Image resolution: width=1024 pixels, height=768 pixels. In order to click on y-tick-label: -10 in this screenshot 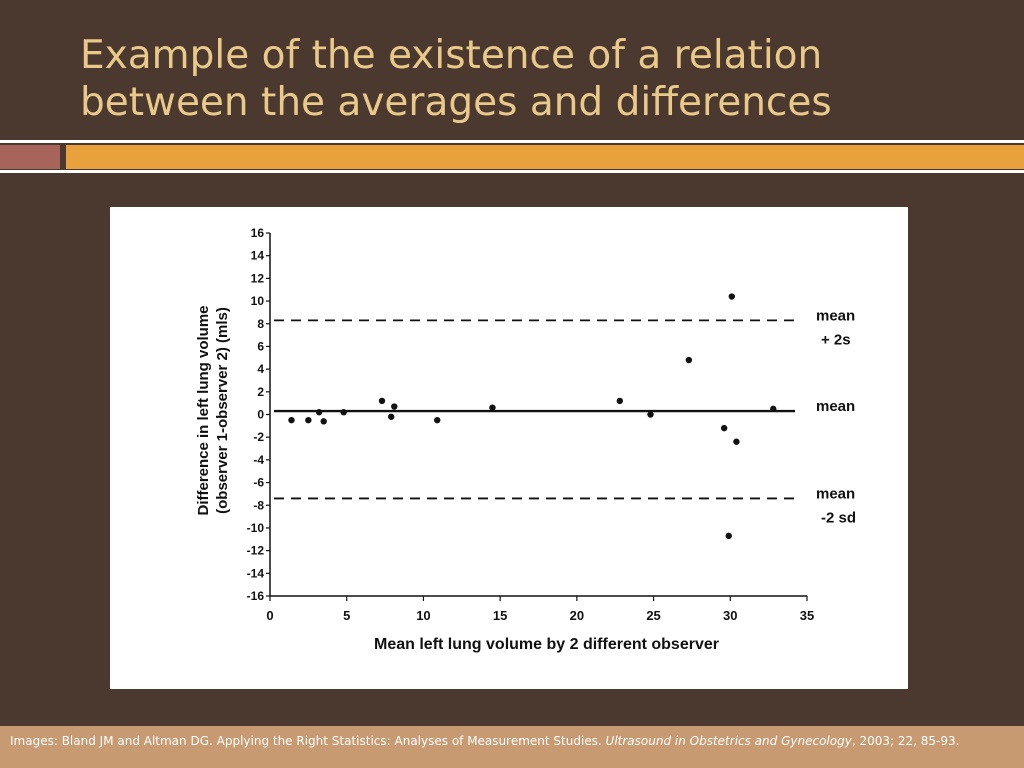, I will do `click(256, 528)`.